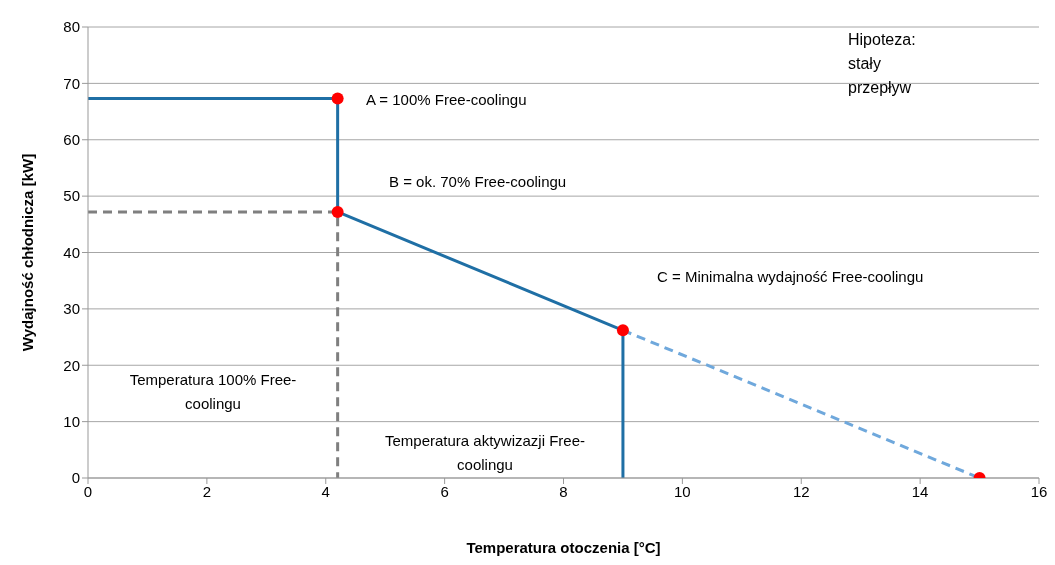 This screenshot has height=565, width=1055. Describe the element at coordinates (563, 491) in the screenshot. I see `x-tick-label: 8` at that location.